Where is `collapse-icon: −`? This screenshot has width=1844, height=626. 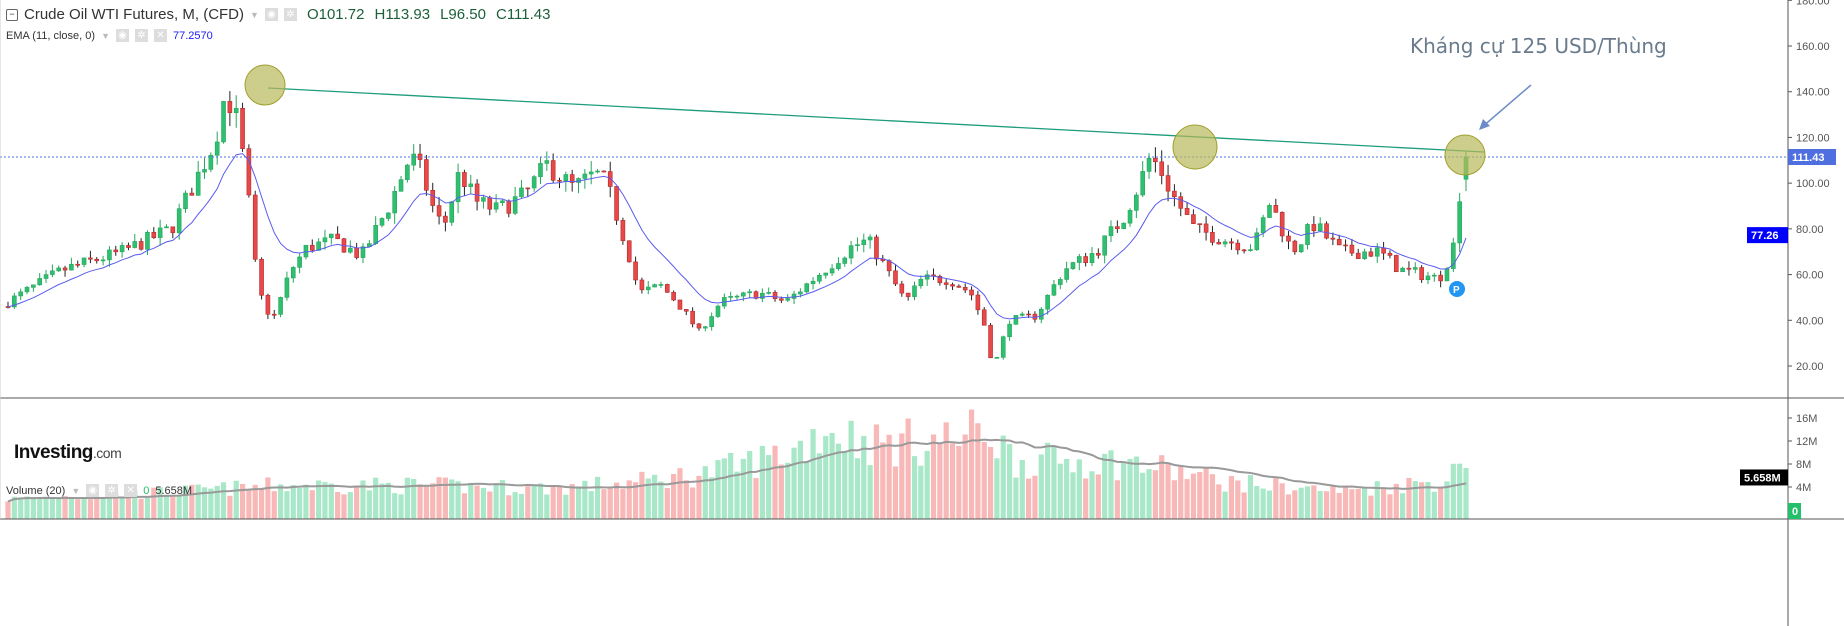 collapse-icon: − is located at coordinates (12, 14).